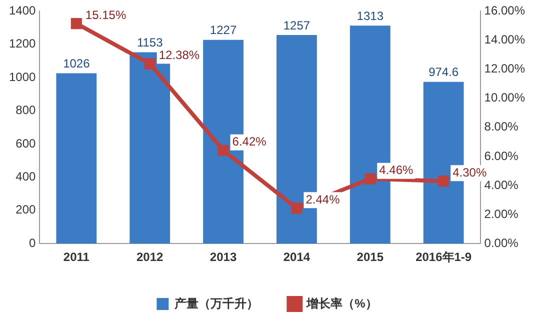  Describe the element at coordinates (32, 243) in the screenshot. I see `y-tick-label: 0` at that location.